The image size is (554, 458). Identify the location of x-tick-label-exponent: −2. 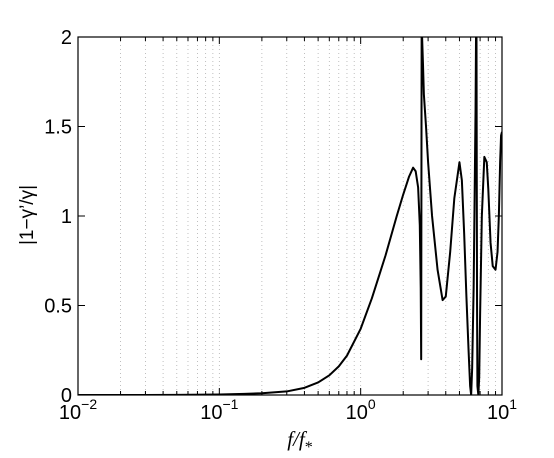
(89, 404).